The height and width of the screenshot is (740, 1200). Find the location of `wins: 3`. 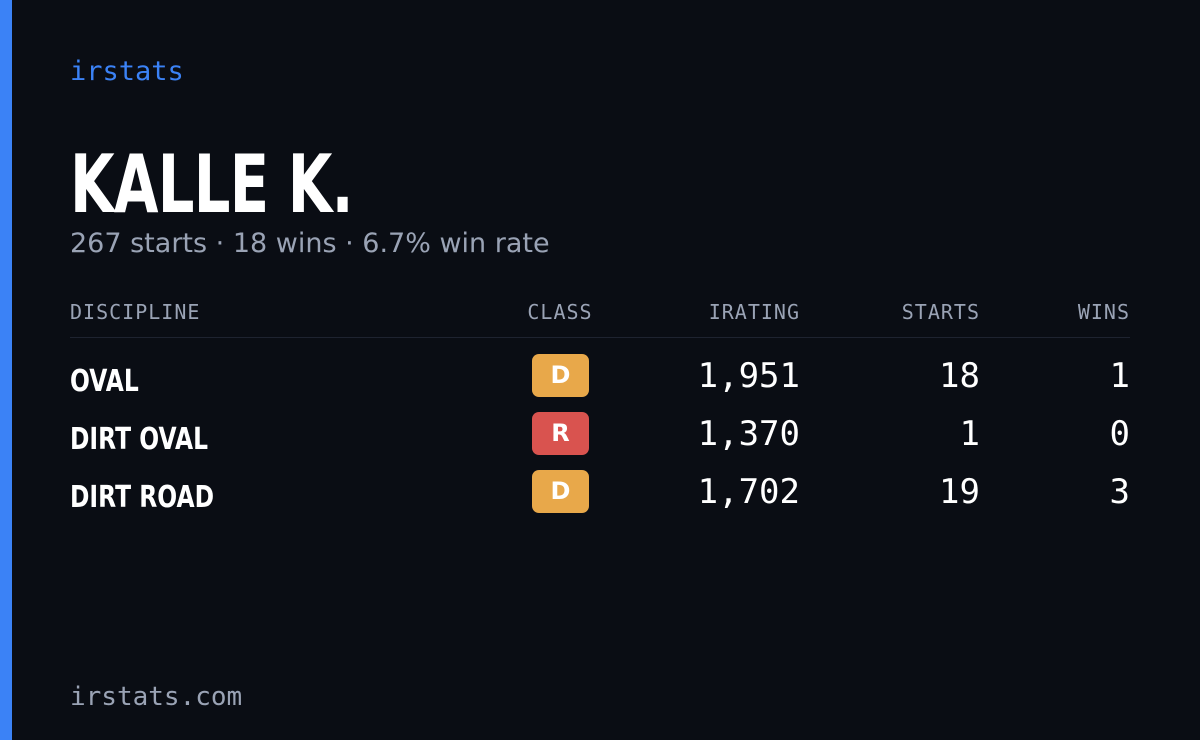

wins: 3 is located at coordinates (1119, 492).